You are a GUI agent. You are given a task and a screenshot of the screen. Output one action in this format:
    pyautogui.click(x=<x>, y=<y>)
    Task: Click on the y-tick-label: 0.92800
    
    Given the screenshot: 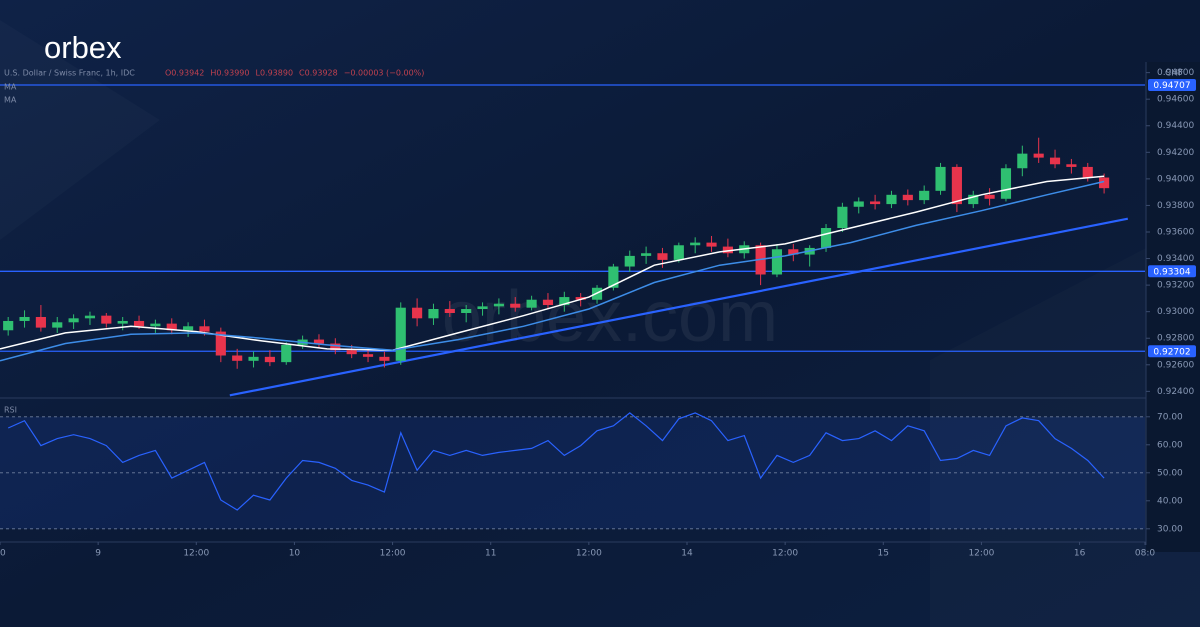 What is the action you would take?
    pyautogui.click(x=1175, y=339)
    